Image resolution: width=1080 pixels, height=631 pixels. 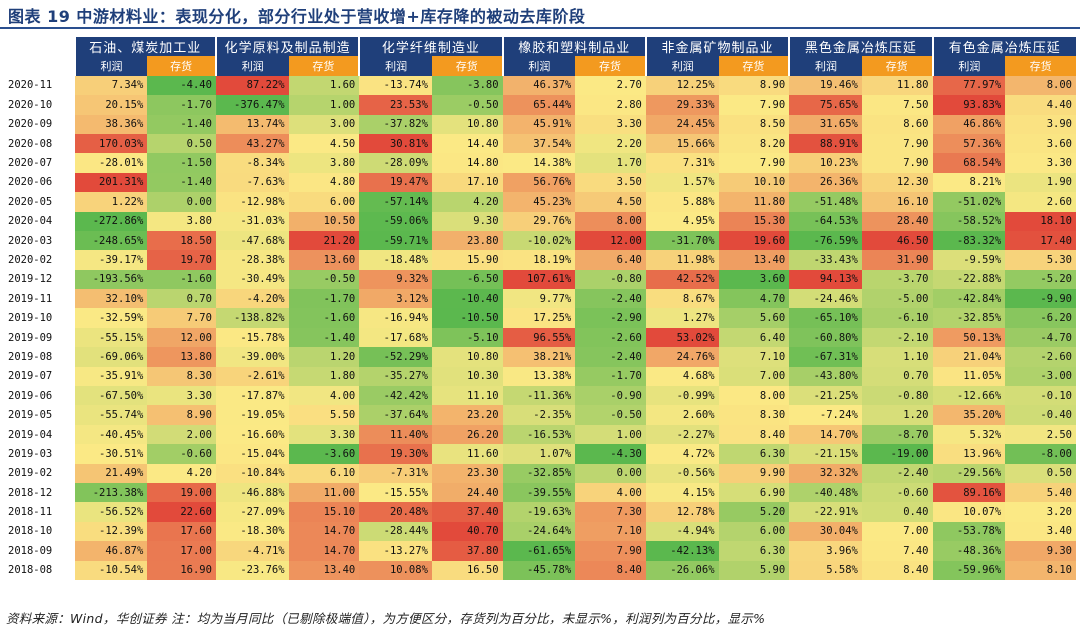 I want to click on profit-cell: 46.86%, so click(x=969, y=124).